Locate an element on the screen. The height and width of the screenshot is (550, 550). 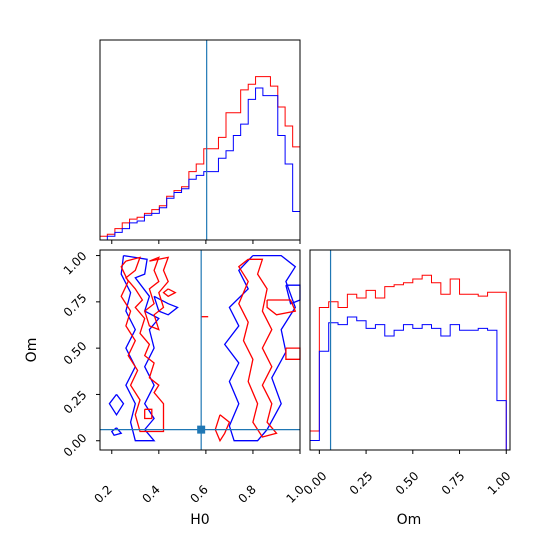
om-marginal-panel is located at coordinates (410, 351).